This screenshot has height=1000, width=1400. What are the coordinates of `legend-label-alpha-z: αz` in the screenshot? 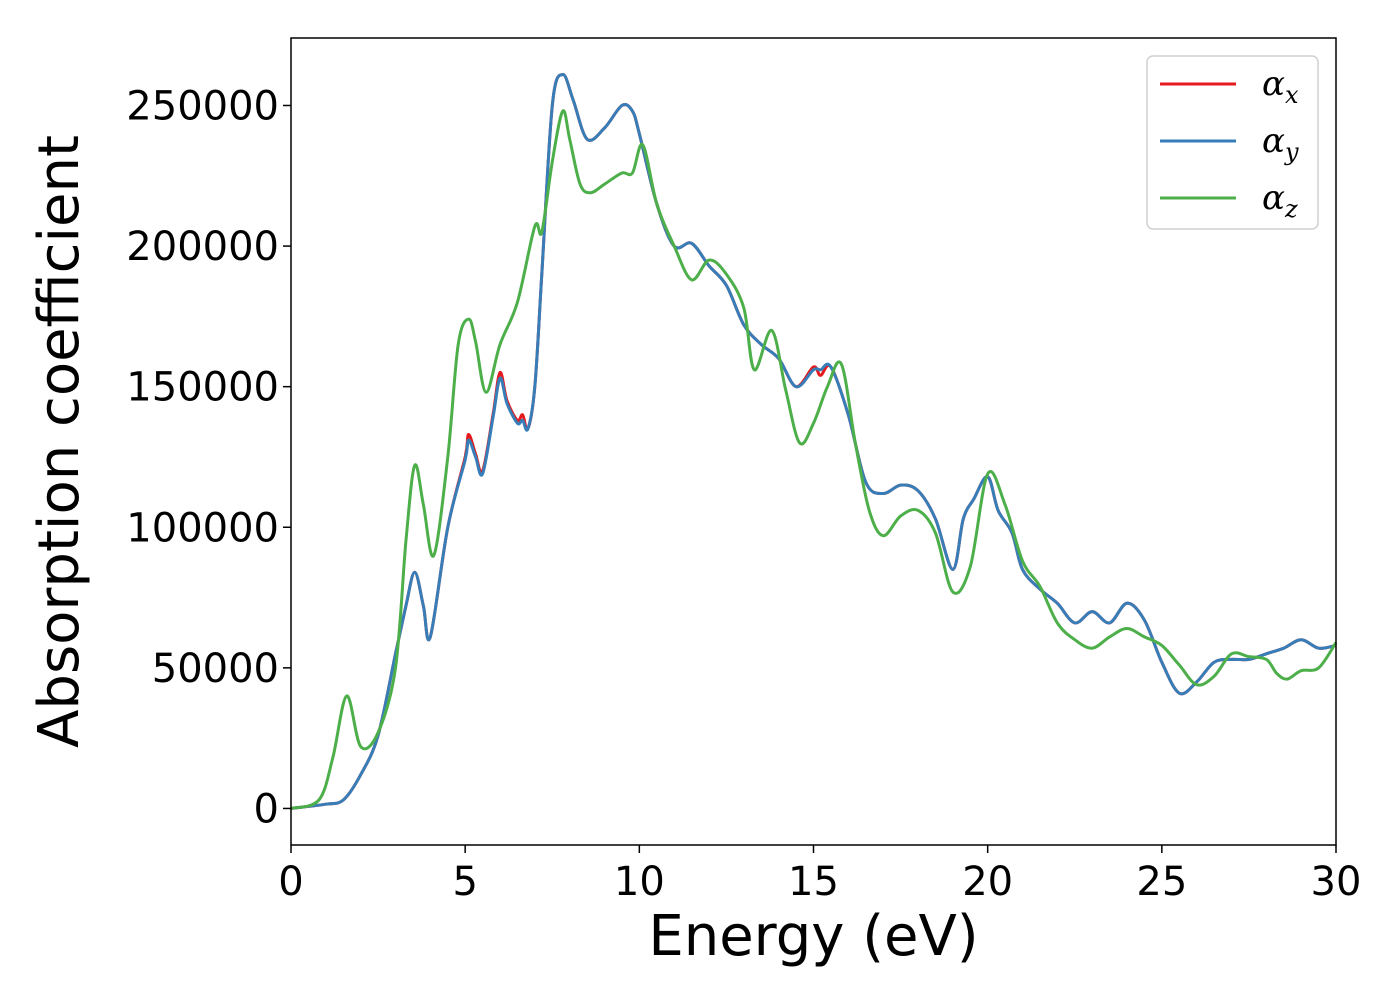 It's located at (1280, 200).